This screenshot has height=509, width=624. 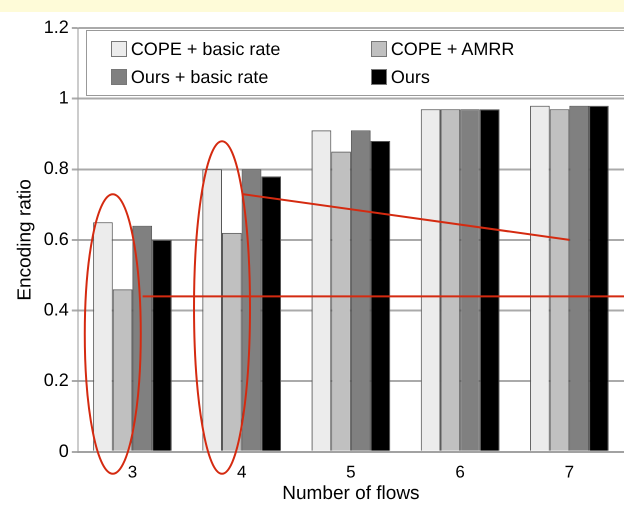 I want to click on legend-label: Ours + basic rate, so click(x=199, y=77).